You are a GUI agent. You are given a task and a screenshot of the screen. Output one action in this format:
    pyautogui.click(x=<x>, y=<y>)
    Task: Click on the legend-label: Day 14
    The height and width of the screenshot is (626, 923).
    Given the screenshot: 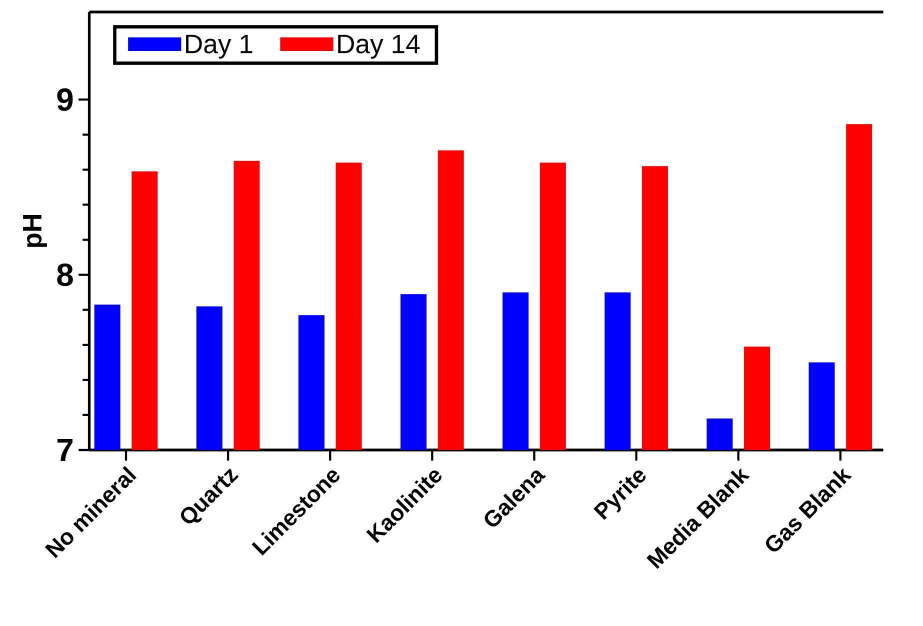 What is the action you would take?
    pyautogui.click(x=379, y=46)
    